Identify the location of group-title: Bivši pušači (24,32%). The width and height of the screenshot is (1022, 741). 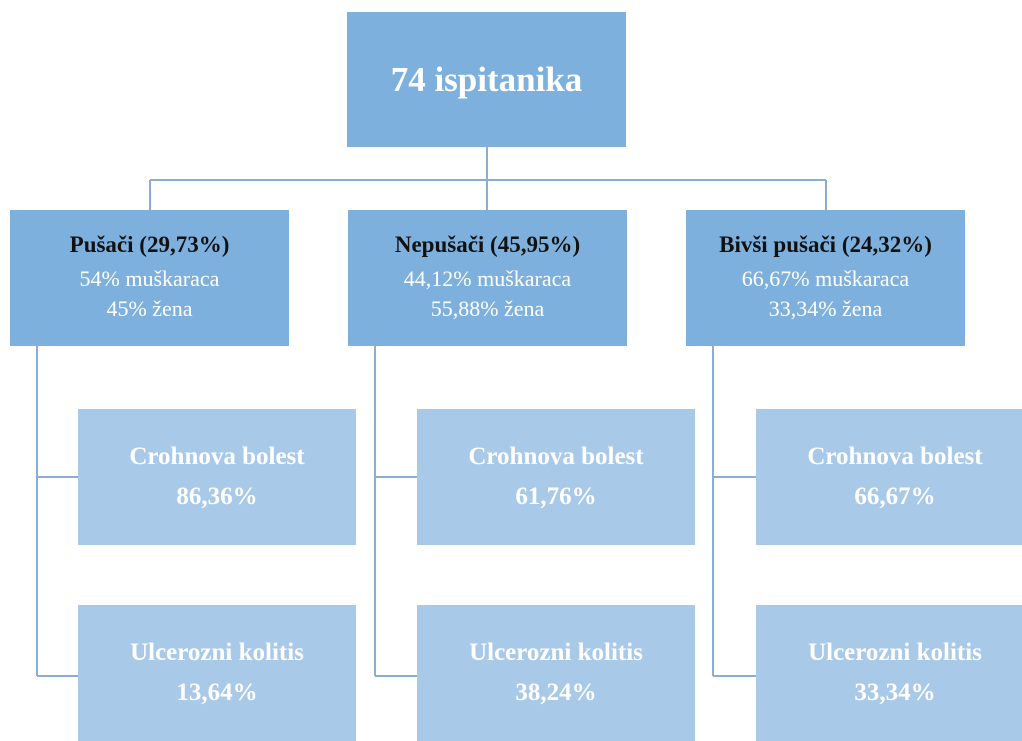
(825, 244).